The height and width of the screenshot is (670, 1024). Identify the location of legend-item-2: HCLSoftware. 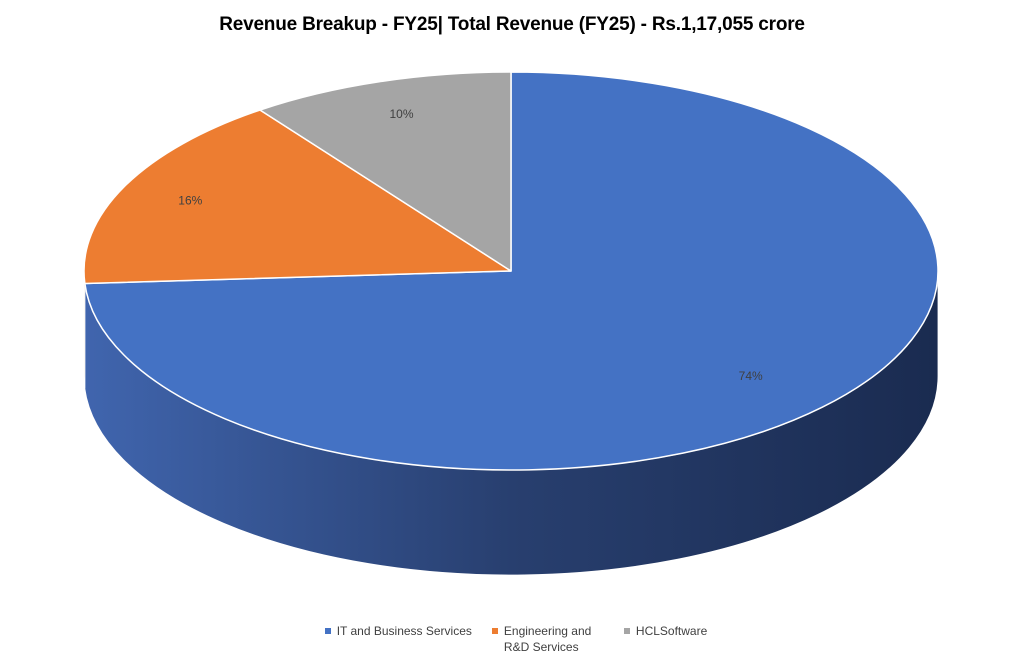
(665, 631).